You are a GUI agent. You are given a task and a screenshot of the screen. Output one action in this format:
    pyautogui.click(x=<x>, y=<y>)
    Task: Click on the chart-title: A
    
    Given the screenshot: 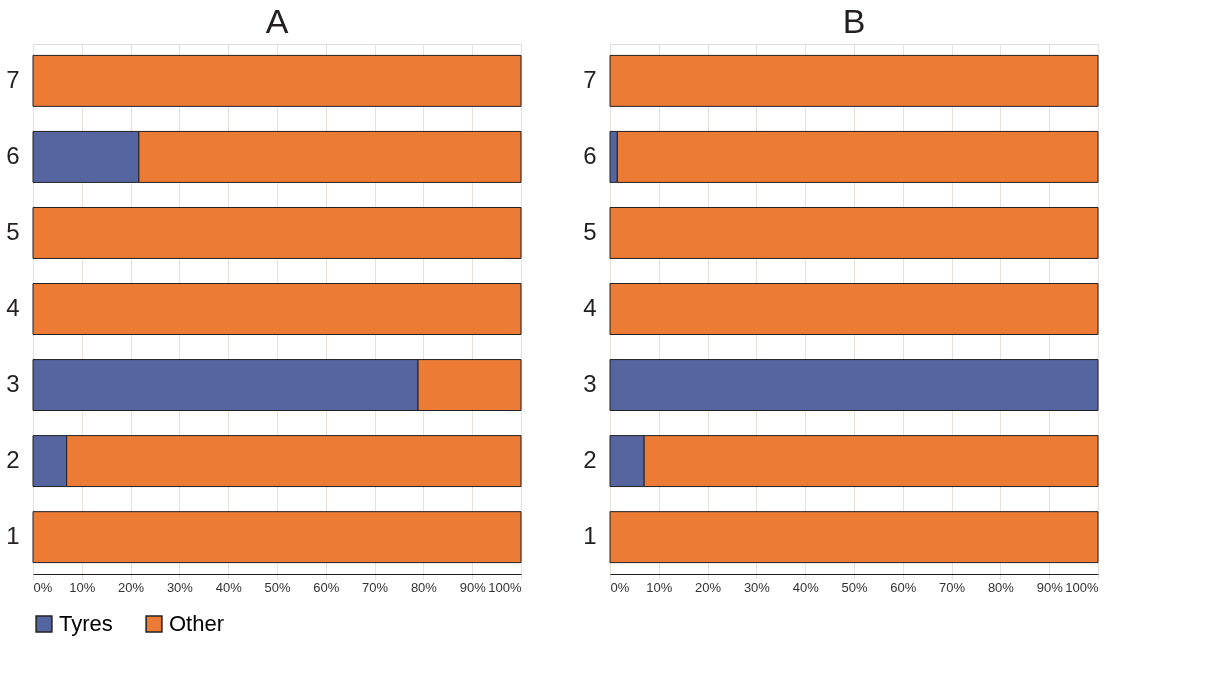 What is the action you would take?
    pyautogui.click(x=277, y=21)
    